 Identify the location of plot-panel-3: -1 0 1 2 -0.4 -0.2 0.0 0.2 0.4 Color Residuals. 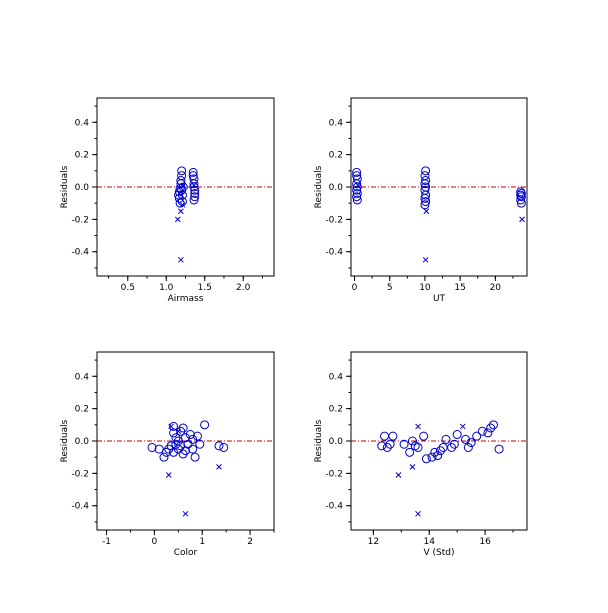
(167, 454).